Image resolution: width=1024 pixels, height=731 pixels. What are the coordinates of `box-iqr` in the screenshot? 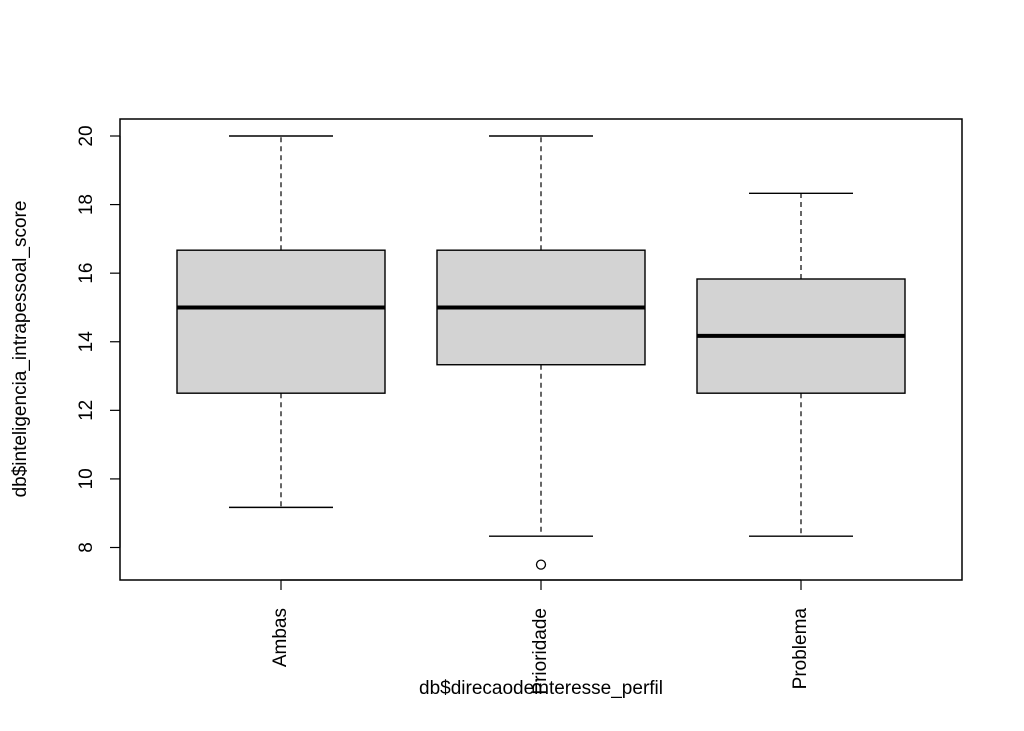 It's located at (281, 321).